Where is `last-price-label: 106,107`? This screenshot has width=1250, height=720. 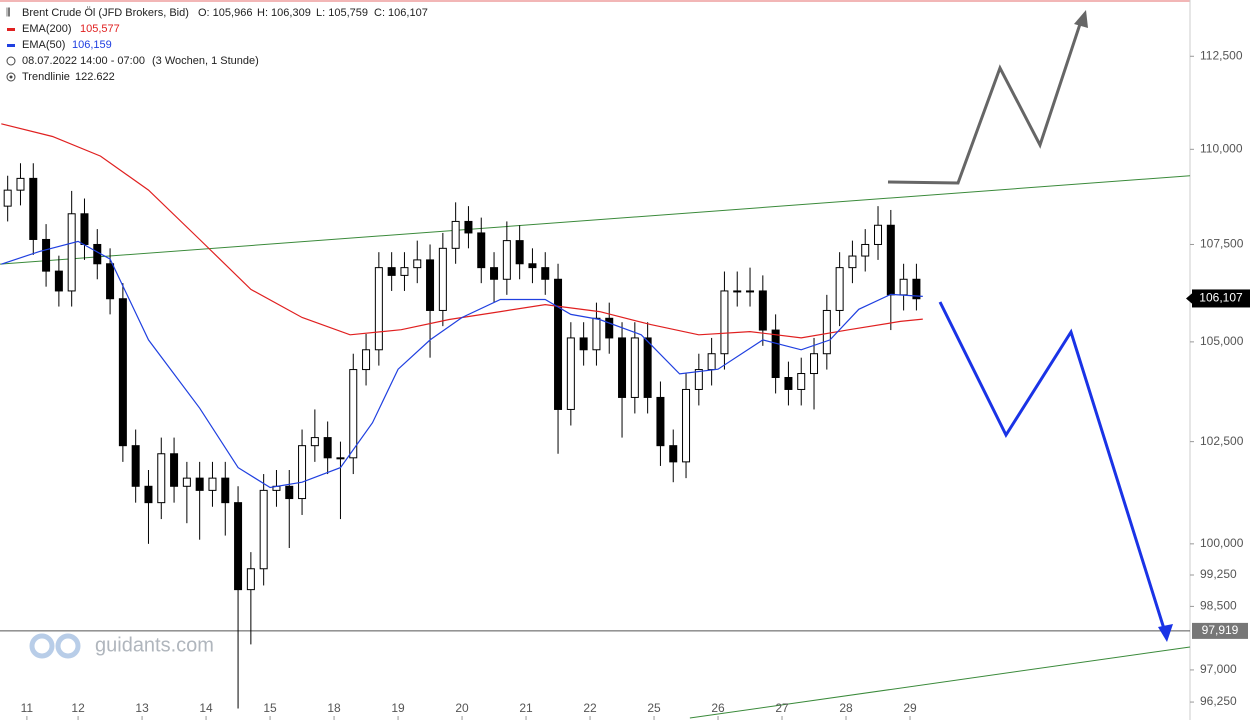 last-price-label: 106,107 is located at coordinates (1221, 298).